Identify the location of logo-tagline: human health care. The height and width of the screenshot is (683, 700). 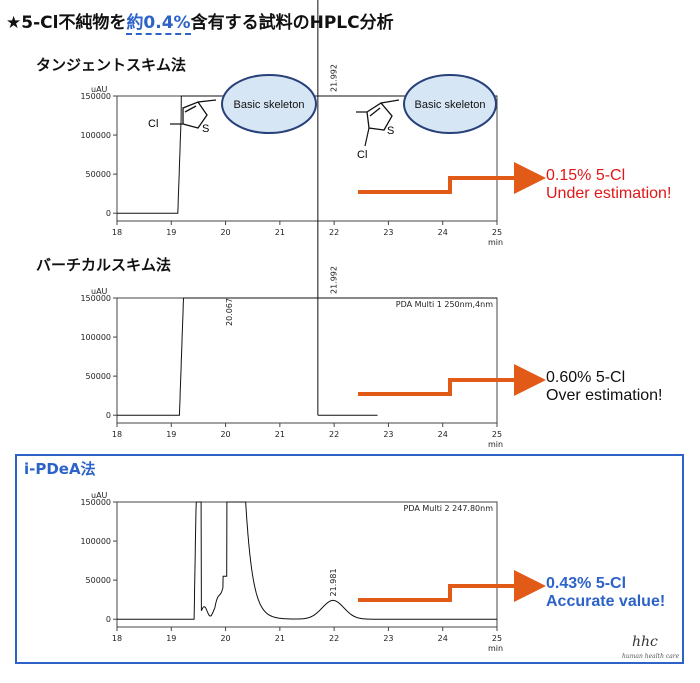
(651, 656).